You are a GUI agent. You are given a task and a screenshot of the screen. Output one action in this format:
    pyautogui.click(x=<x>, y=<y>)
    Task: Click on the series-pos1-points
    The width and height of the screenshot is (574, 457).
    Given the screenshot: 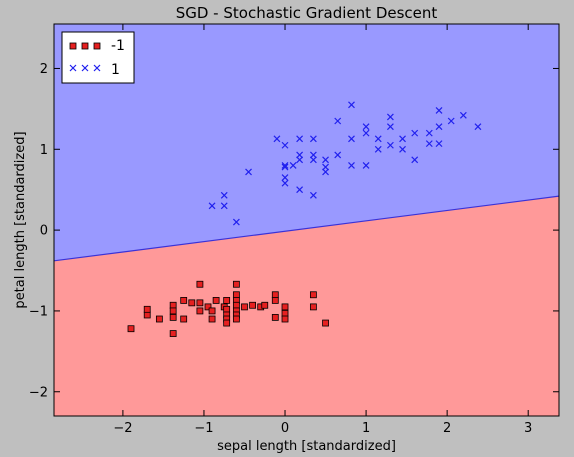 What is the action you would take?
    pyautogui.click(x=345, y=163)
    